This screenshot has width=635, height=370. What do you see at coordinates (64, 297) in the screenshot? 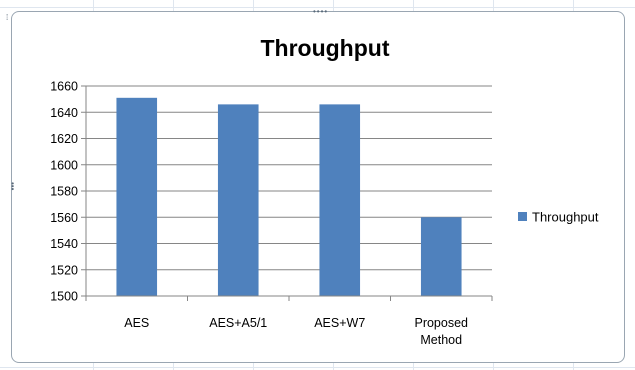
I see `y-tick-label: 1500` at bounding box center [64, 297].